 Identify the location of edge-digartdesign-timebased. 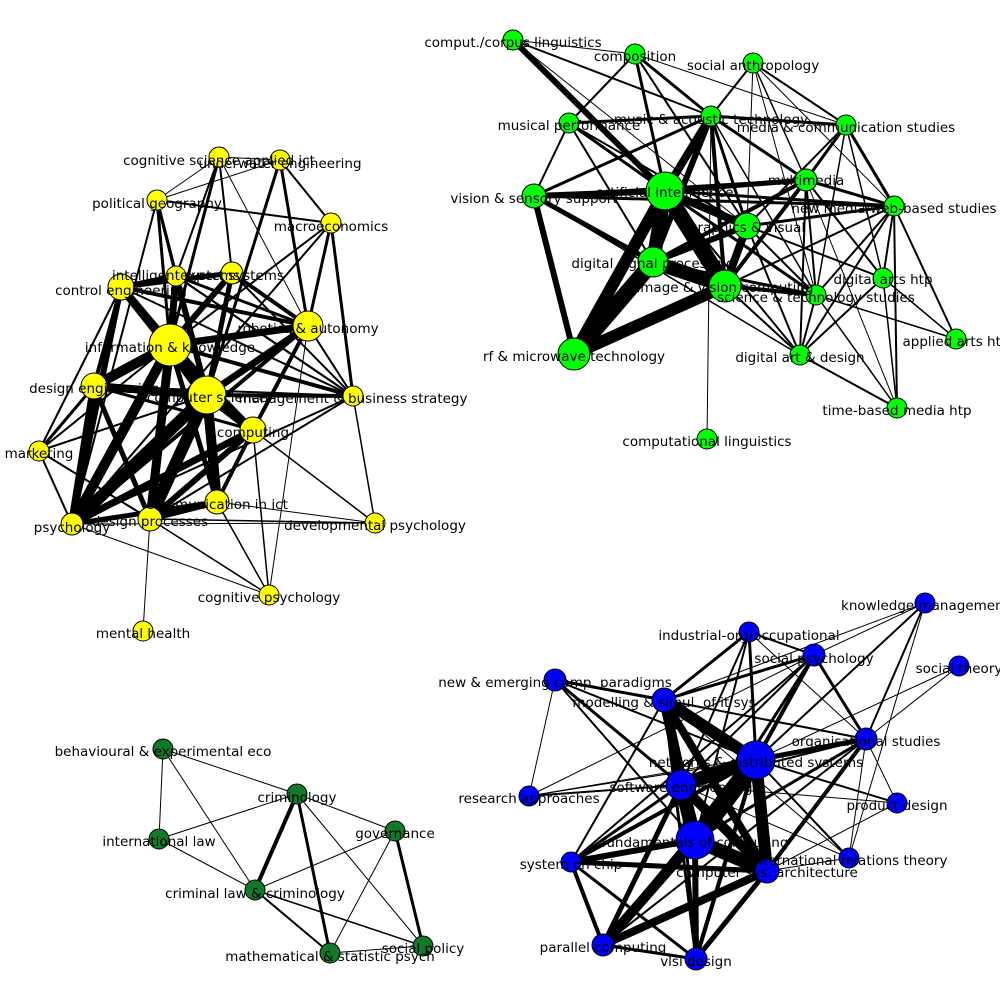
(848, 381).